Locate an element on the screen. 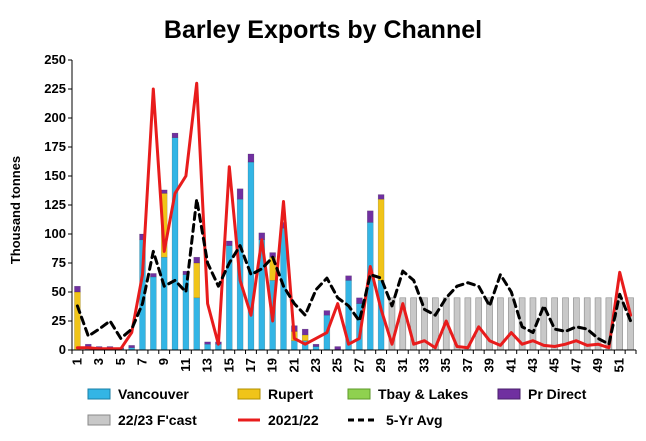 The width and height of the screenshot is (646, 441). y-tick-label: 125 is located at coordinates (55, 204).